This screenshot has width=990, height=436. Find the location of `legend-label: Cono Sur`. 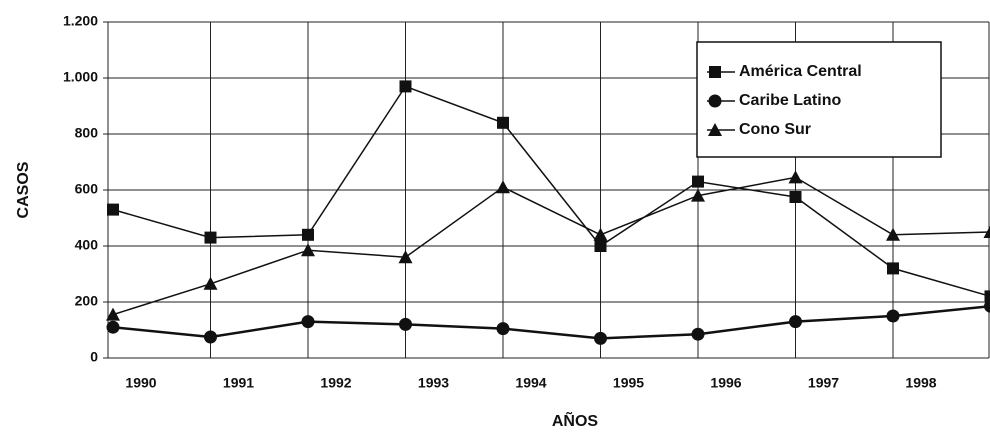

legend-label: Cono Sur is located at coordinates (775, 129).